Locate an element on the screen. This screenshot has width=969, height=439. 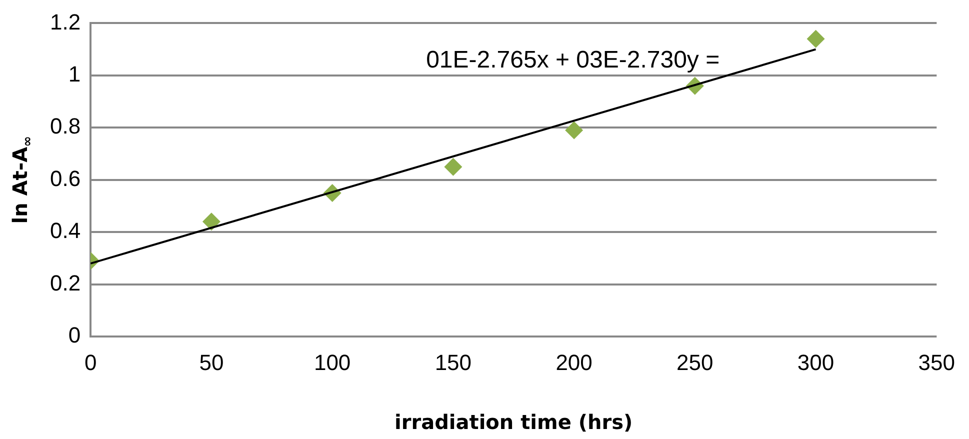
y-tick-label: 0.8 is located at coordinates (65, 126).